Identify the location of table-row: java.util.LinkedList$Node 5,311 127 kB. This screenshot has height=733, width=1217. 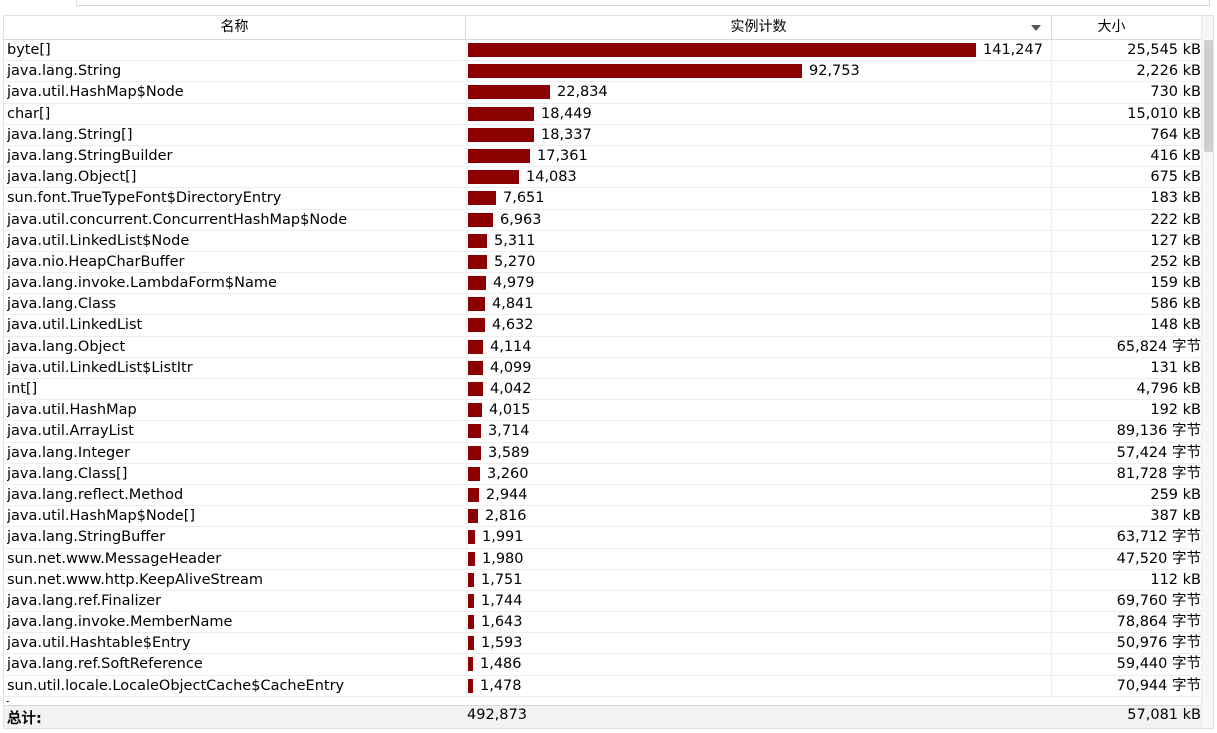
(602, 241).